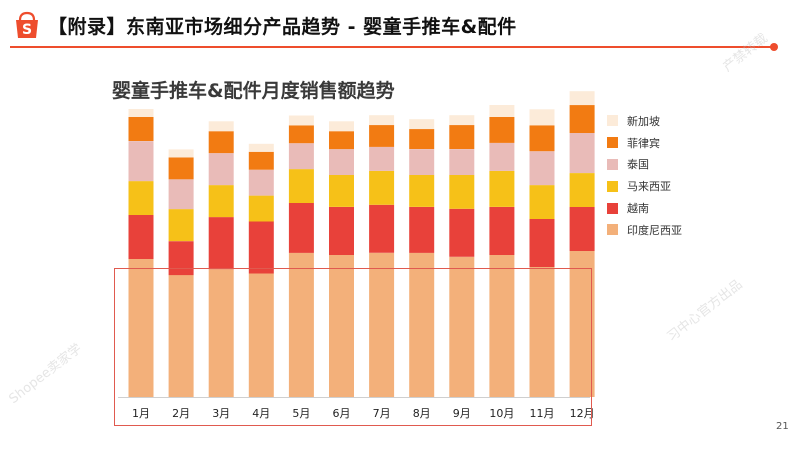  Describe the element at coordinates (582, 229) in the screenshot. I see `bar-segment-越南-12月` at that location.